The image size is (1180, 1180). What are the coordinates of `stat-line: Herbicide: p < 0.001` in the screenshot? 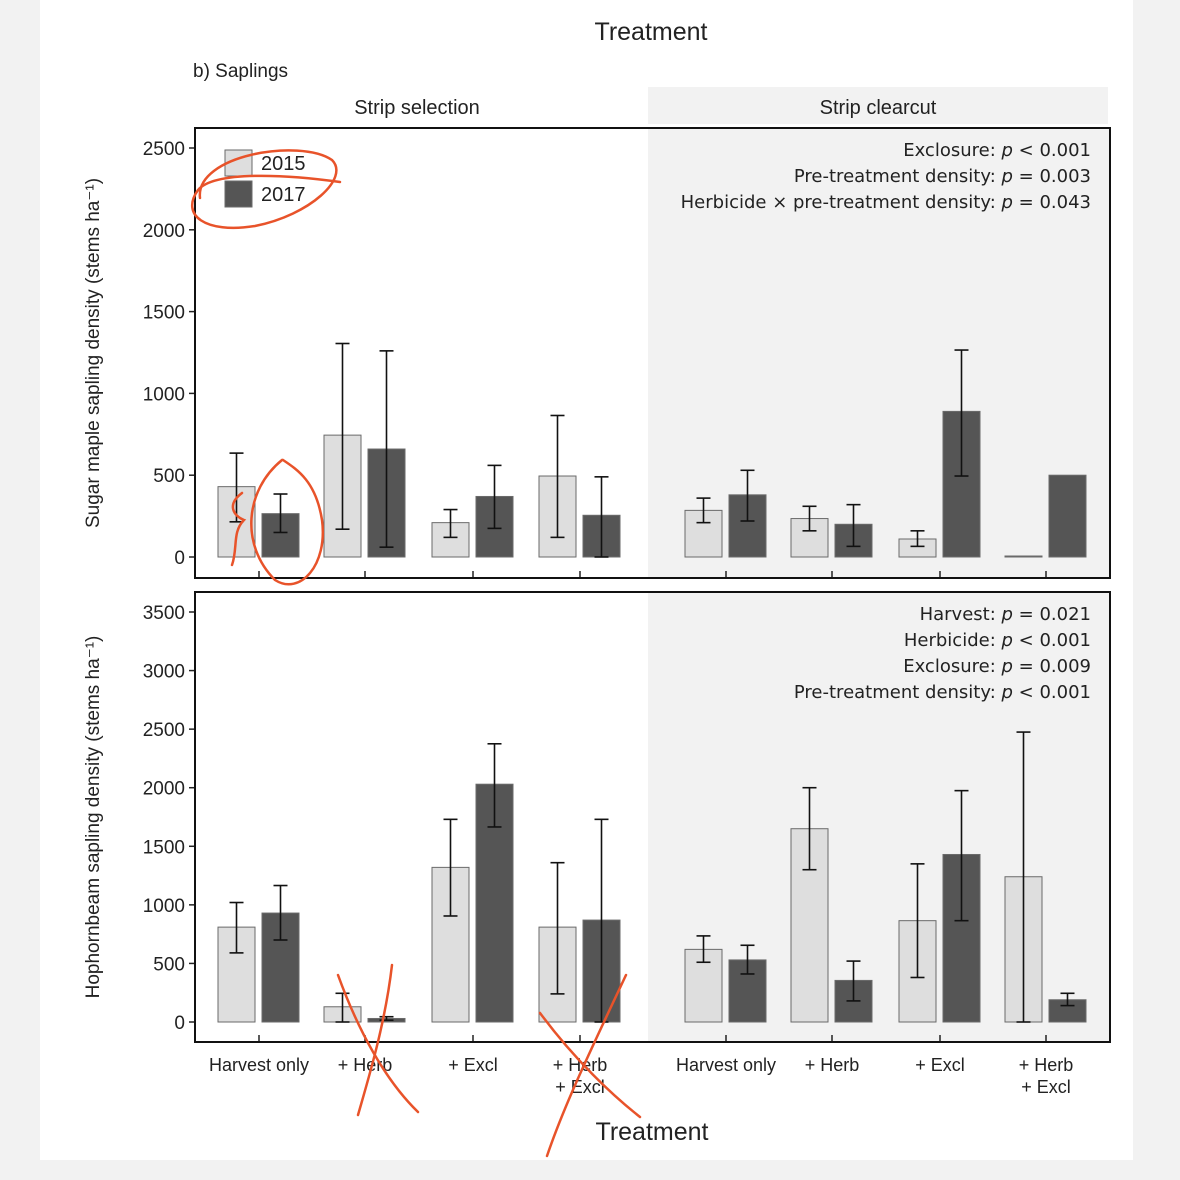 It's located at (997, 640).